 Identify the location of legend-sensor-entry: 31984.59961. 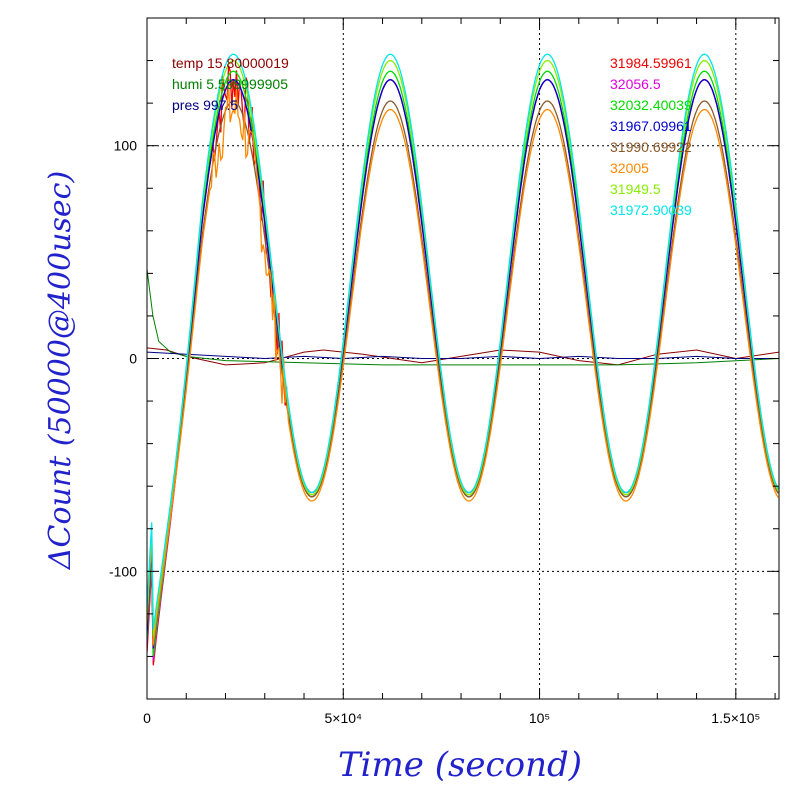
(651, 63).